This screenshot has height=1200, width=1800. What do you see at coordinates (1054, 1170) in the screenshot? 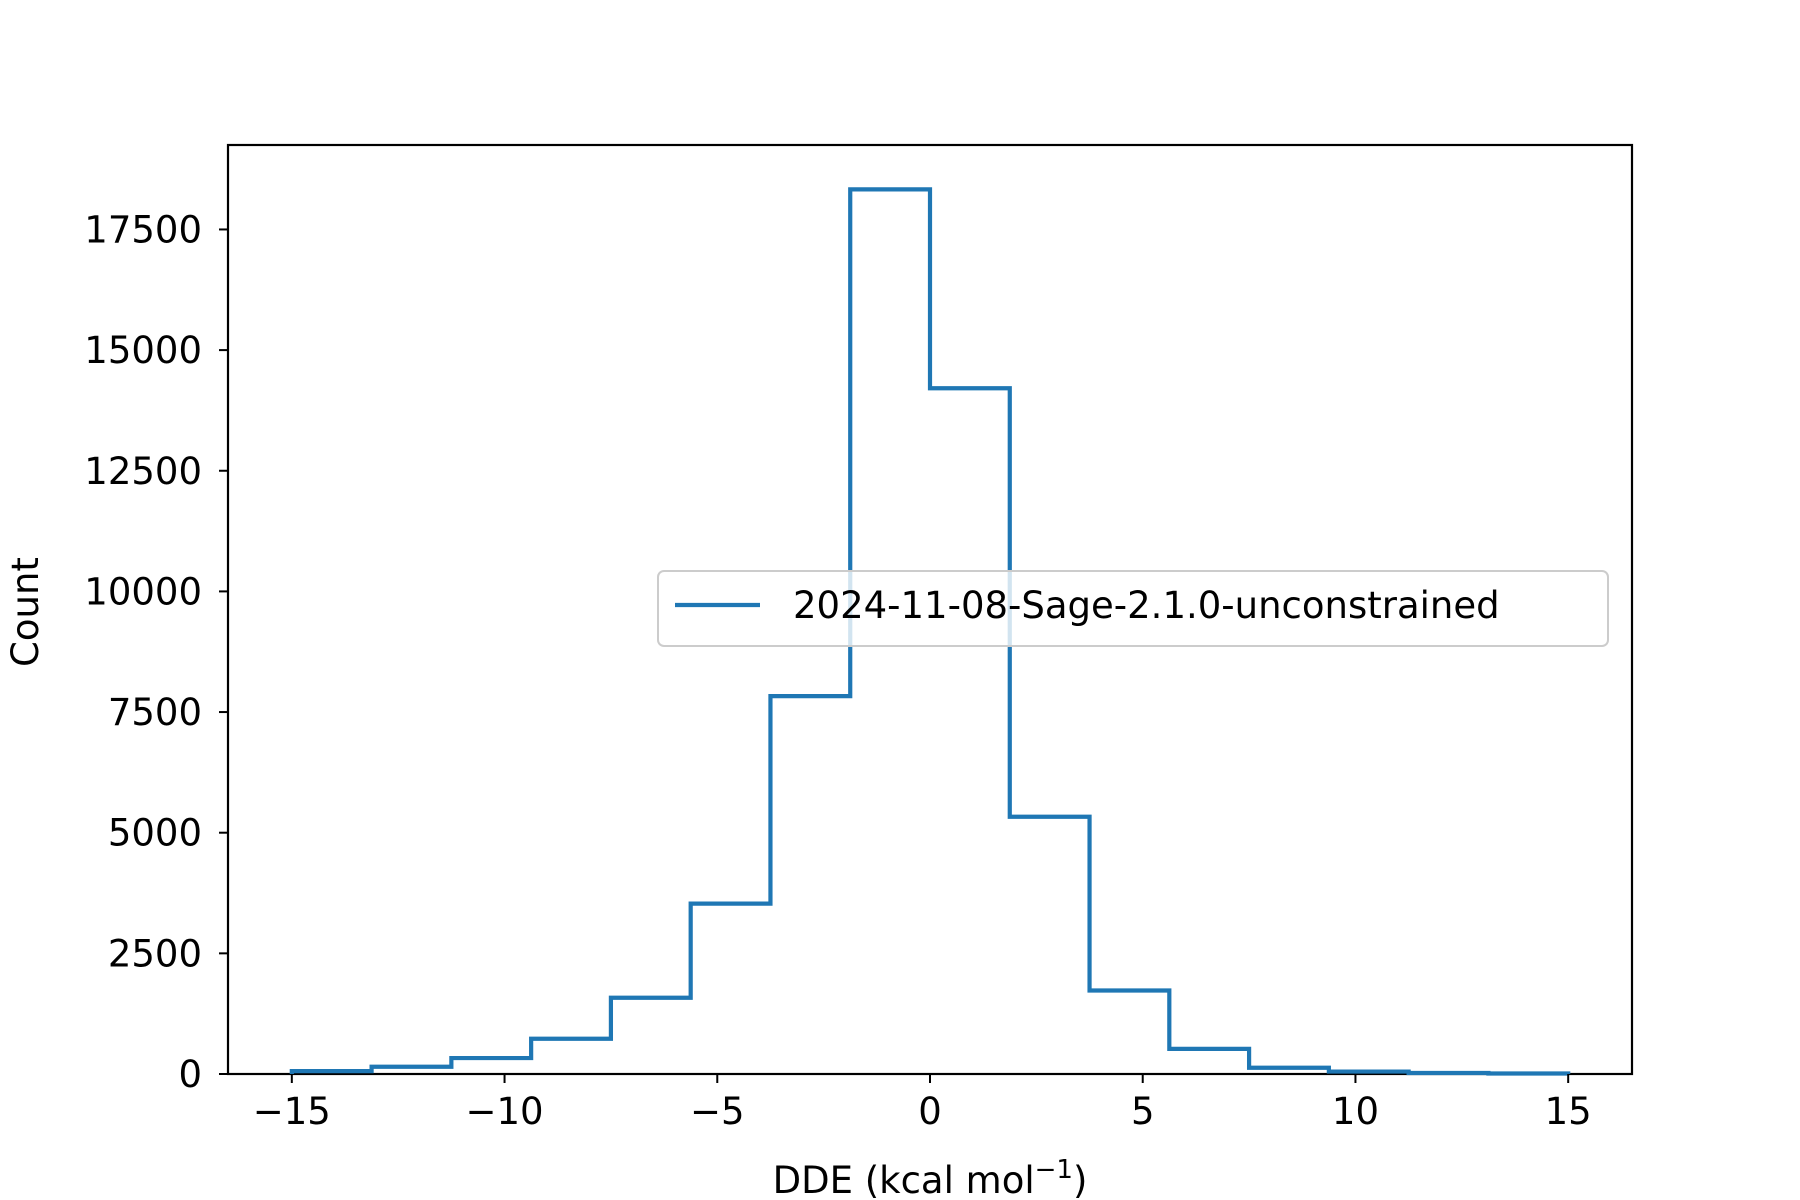
I see `x-axis-label-superscript: −1` at bounding box center [1054, 1170].